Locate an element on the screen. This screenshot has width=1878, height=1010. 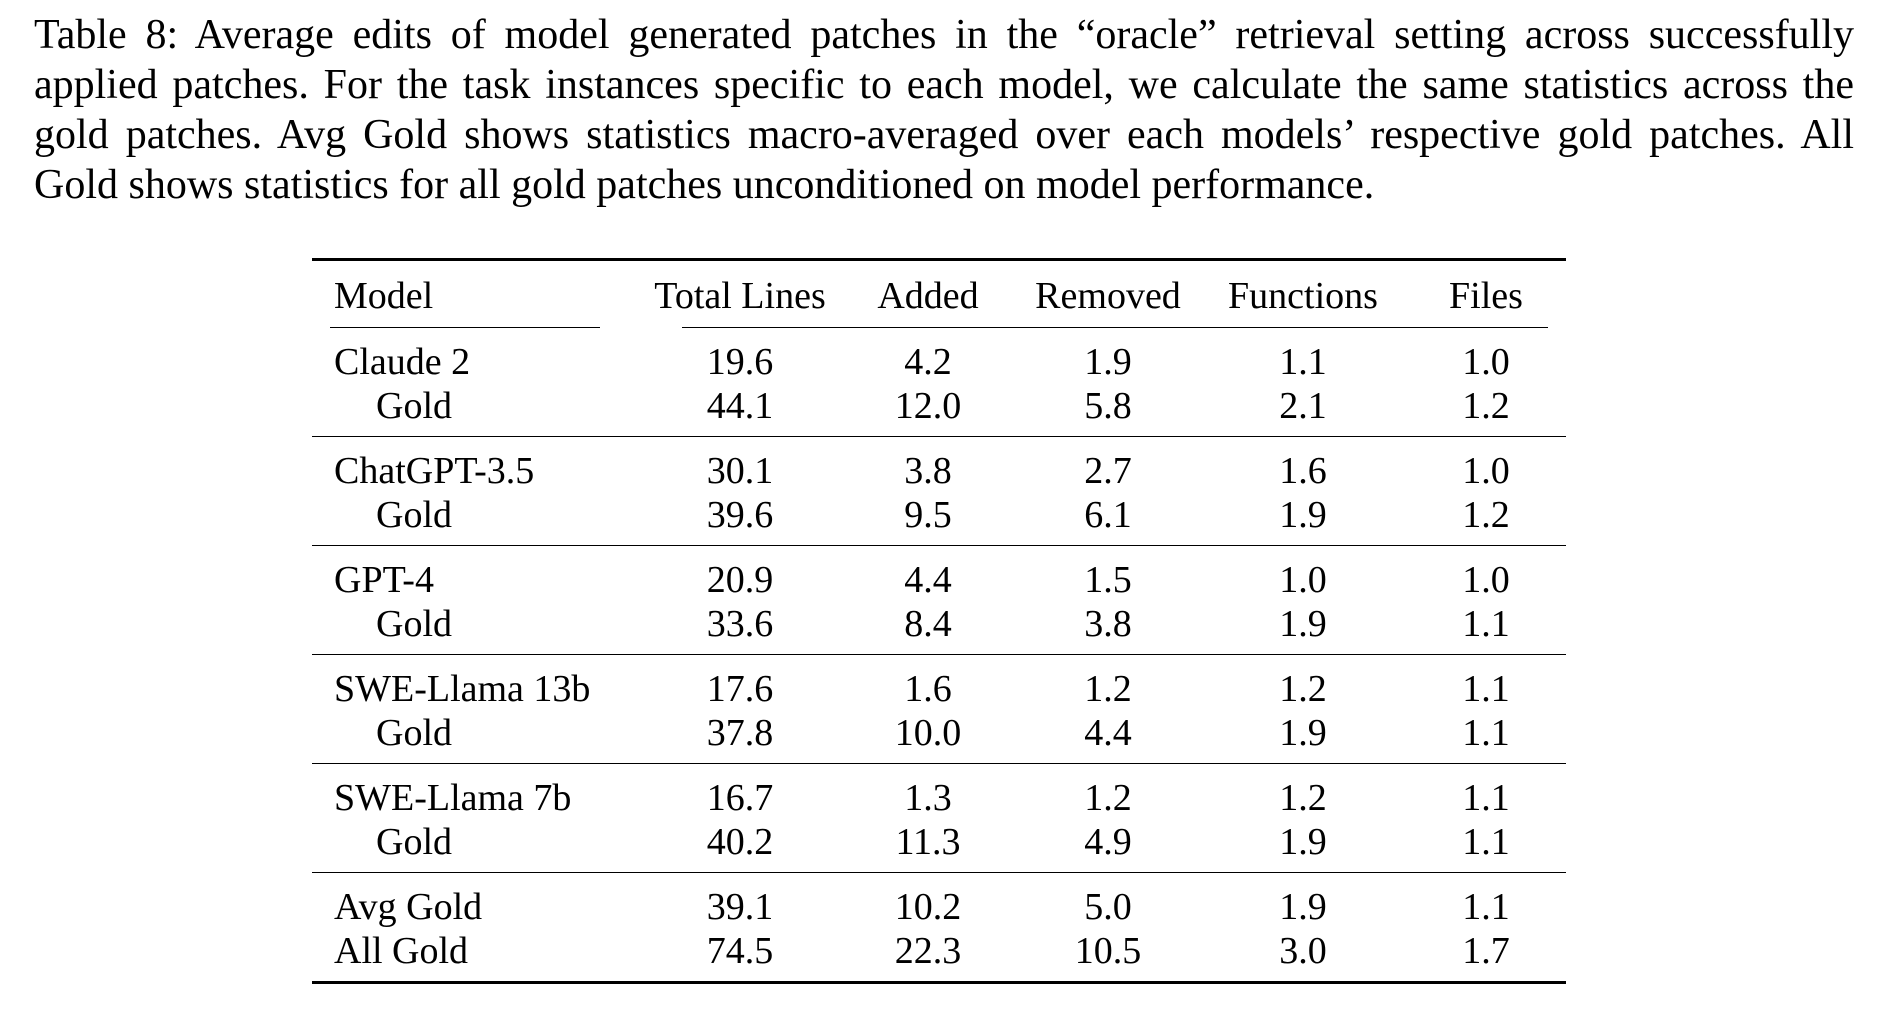
table-row: GPT-4 20.9 4.4 1.5 1.0 1.0 is located at coordinates (939, 573).